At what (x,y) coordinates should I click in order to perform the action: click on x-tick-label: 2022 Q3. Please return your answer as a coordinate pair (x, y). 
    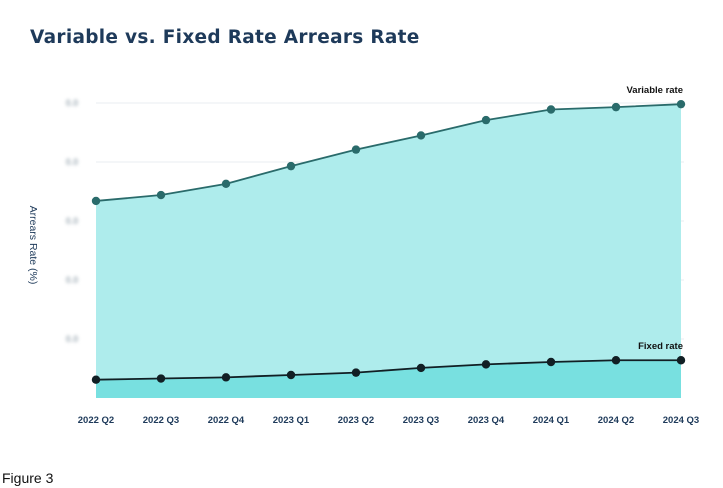
    Looking at the image, I should click on (161, 420).